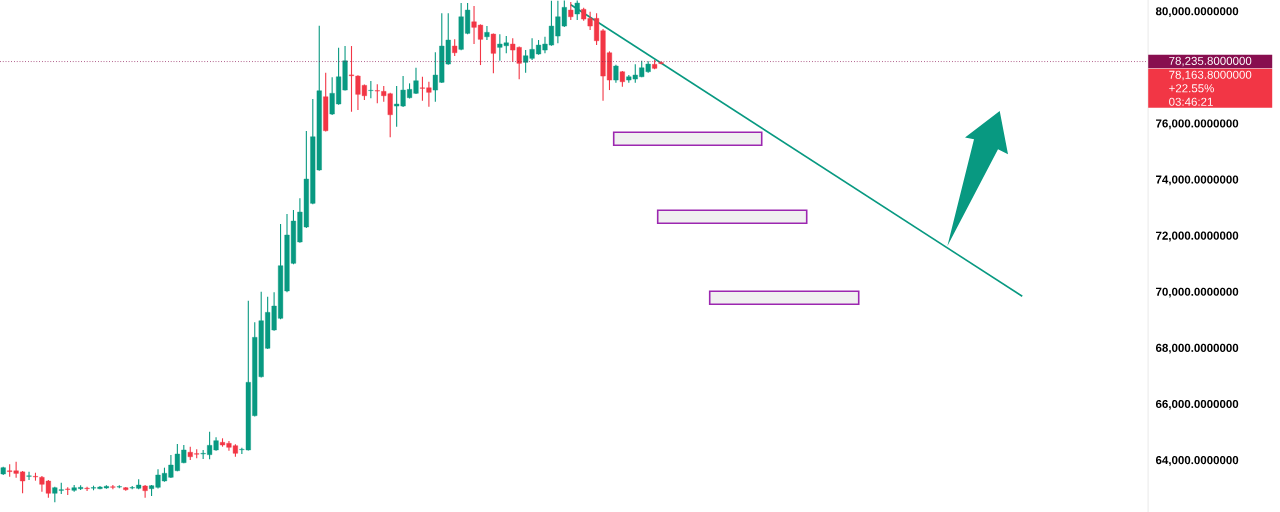 The width and height of the screenshot is (1280, 512). What do you see at coordinates (1197, 461) in the screenshot?
I see `y-tick-label: 64,000.0000000` at bounding box center [1197, 461].